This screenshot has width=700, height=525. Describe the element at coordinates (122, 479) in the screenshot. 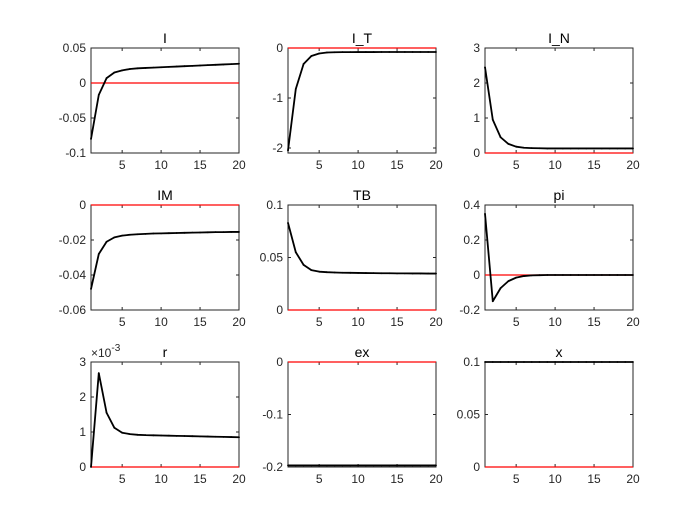

I see `x-tick-label: 5` at that location.